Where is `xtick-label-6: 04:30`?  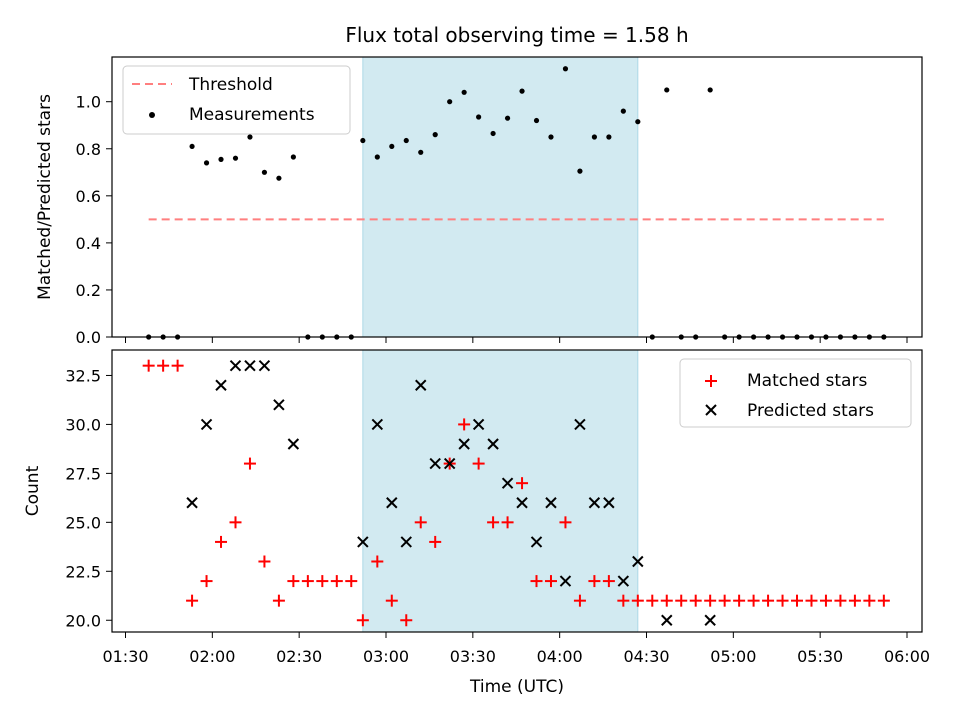 xtick-label-6: 04:30 is located at coordinates (646, 656).